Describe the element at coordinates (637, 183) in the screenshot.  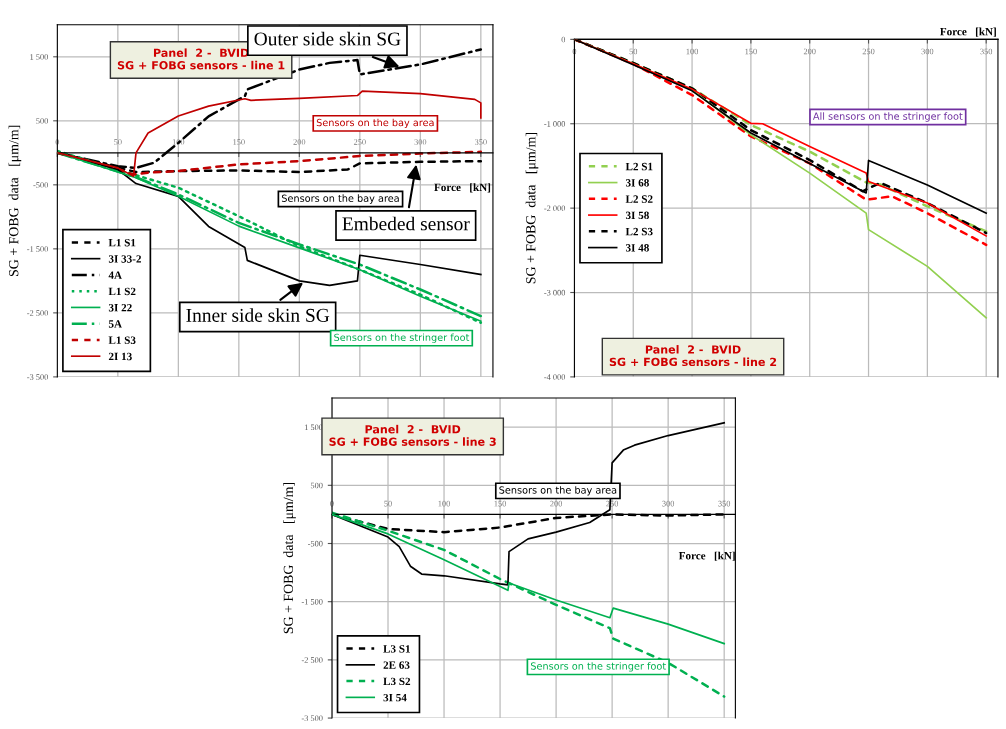
I see `legend-label: 3I 68` at that location.